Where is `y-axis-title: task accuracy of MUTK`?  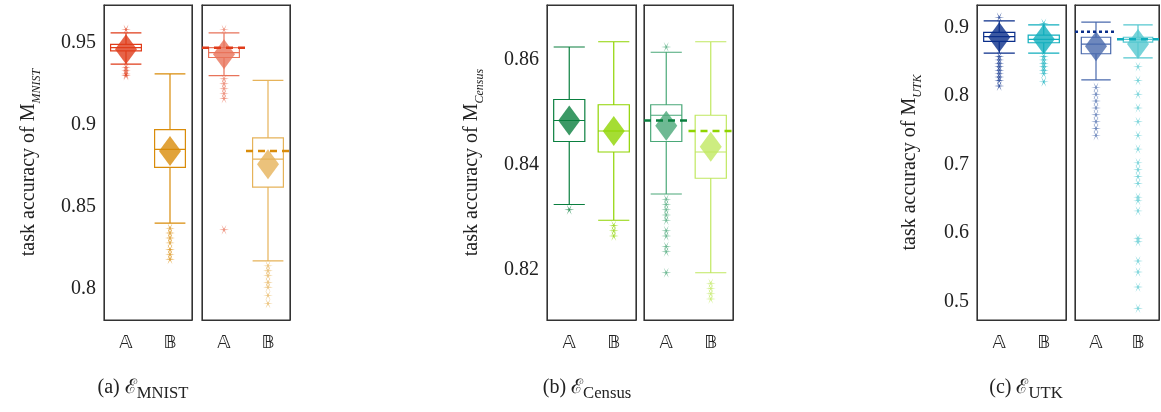
y-axis-title: task accuracy of MUTK is located at coordinates (910, 162).